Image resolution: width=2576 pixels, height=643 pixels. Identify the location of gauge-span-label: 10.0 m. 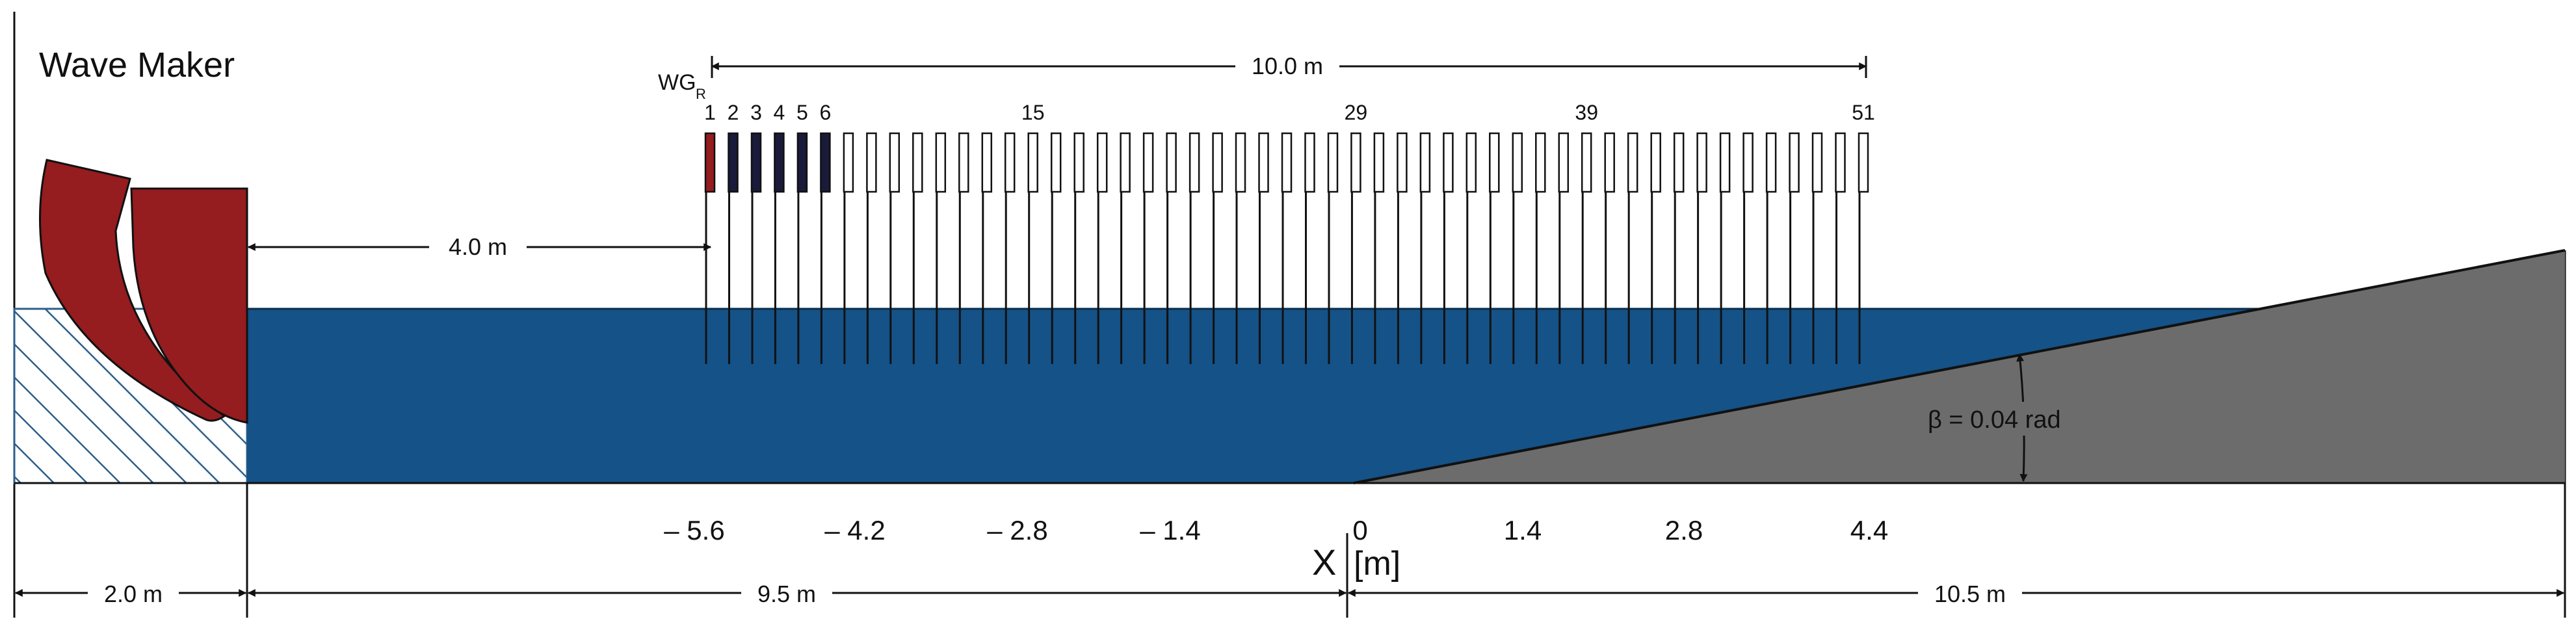
(1287, 66).